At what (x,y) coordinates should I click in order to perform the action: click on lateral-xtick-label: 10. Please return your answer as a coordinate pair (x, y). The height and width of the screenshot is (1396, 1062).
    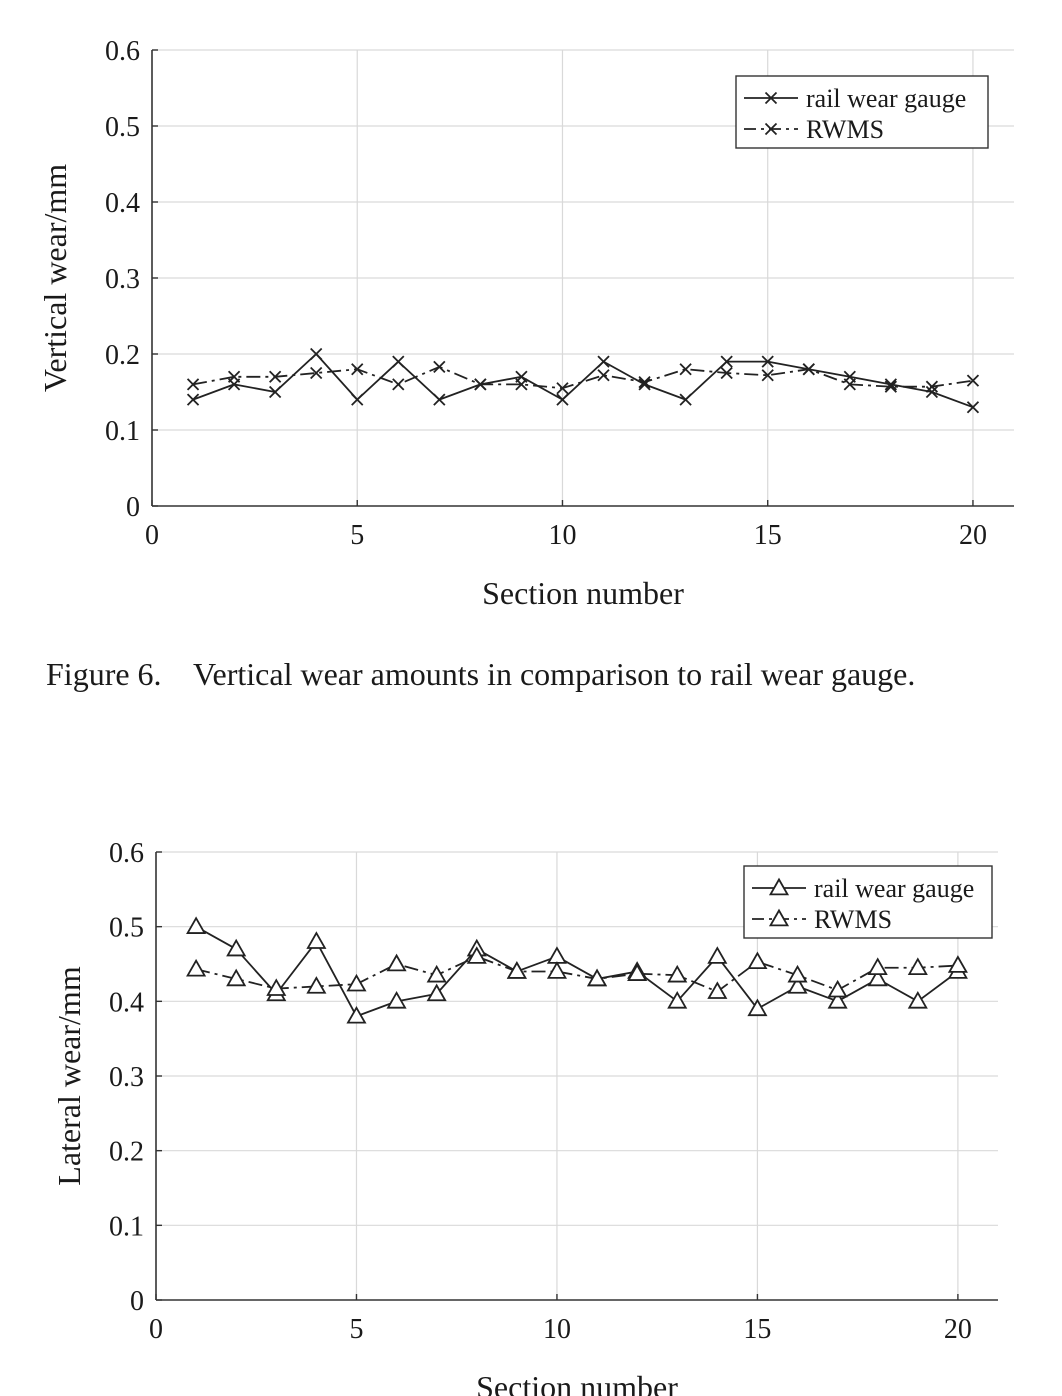
    Looking at the image, I should click on (557, 1329).